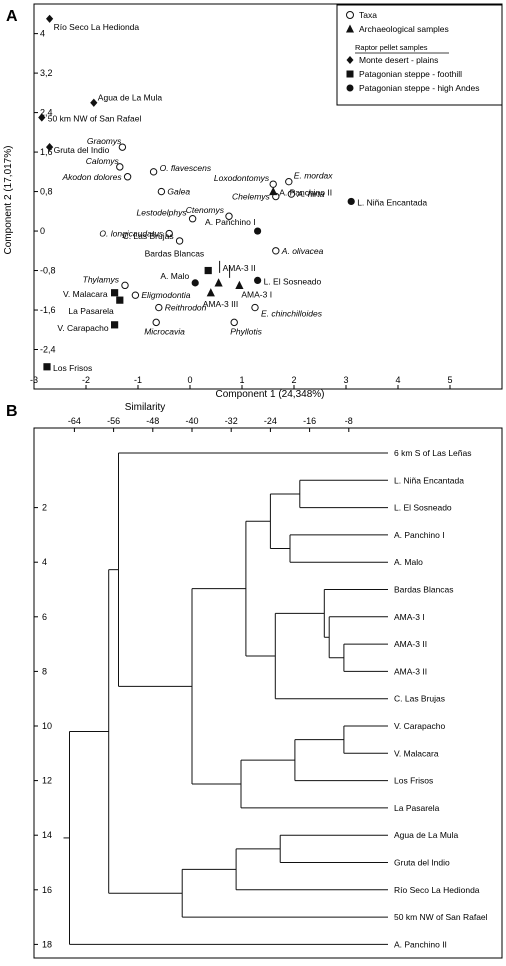 This screenshot has width=506, height=966. I want to click on legend-label: Patagonian steppe - high Andes, so click(419, 88).